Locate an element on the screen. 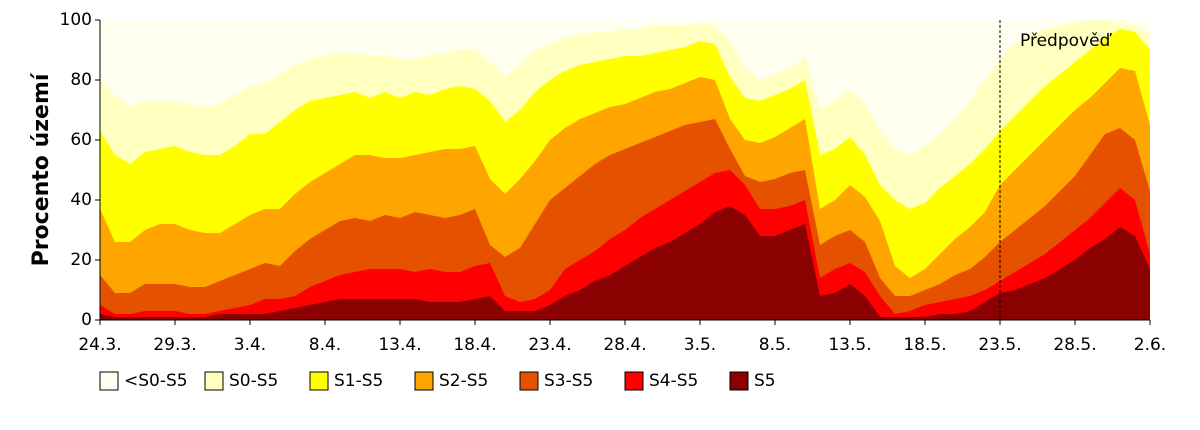 The height and width of the screenshot is (430, 1200). legend-label: S2-S5 is located at coordinates (463, 381).